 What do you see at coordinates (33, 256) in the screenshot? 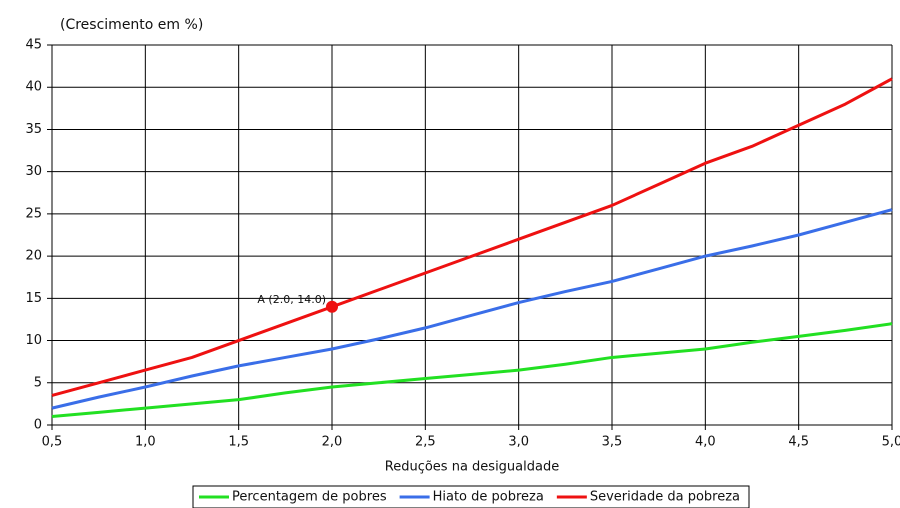
I see `y-tick-label: 20` at bounding box center [33, 256].